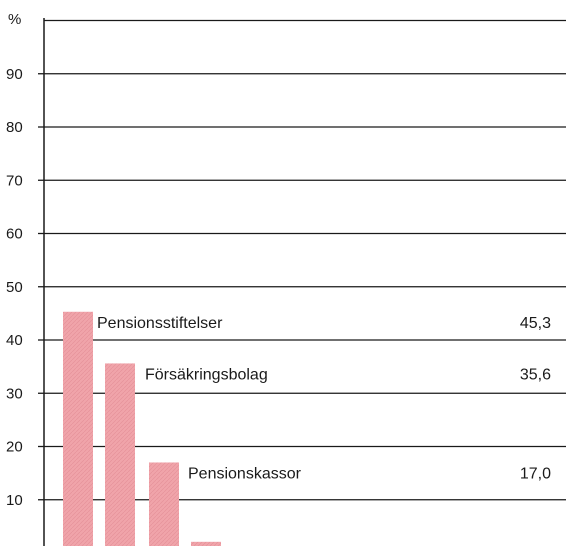  I want to click on bars, so click(142, 428).